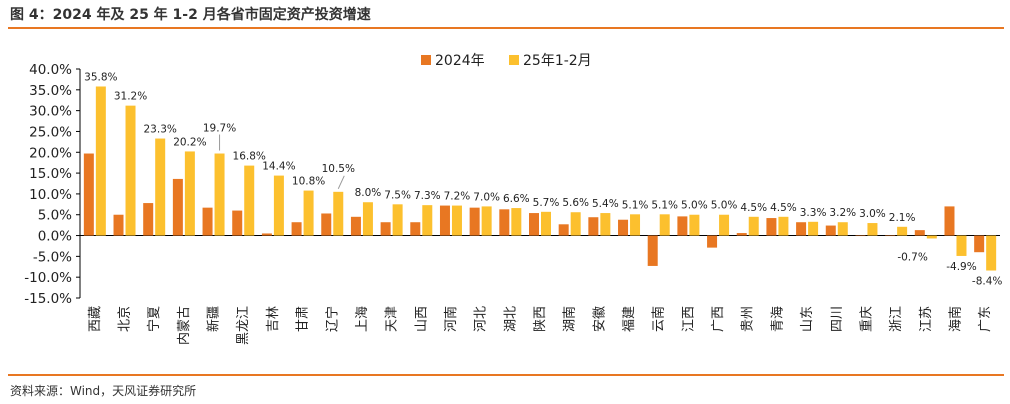  I want to click on x-category-label: 贵州, so click(748, 319).